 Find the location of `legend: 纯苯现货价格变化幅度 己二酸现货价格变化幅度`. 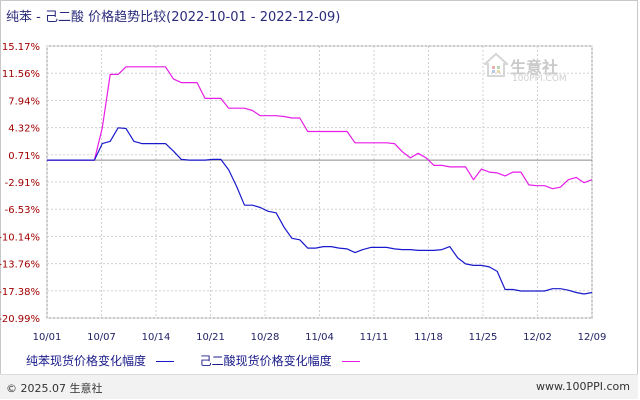

legend: 纯苯现货价格变化幅度 己二酸现货价格变化幅度 is located at coordinates (204, 360).